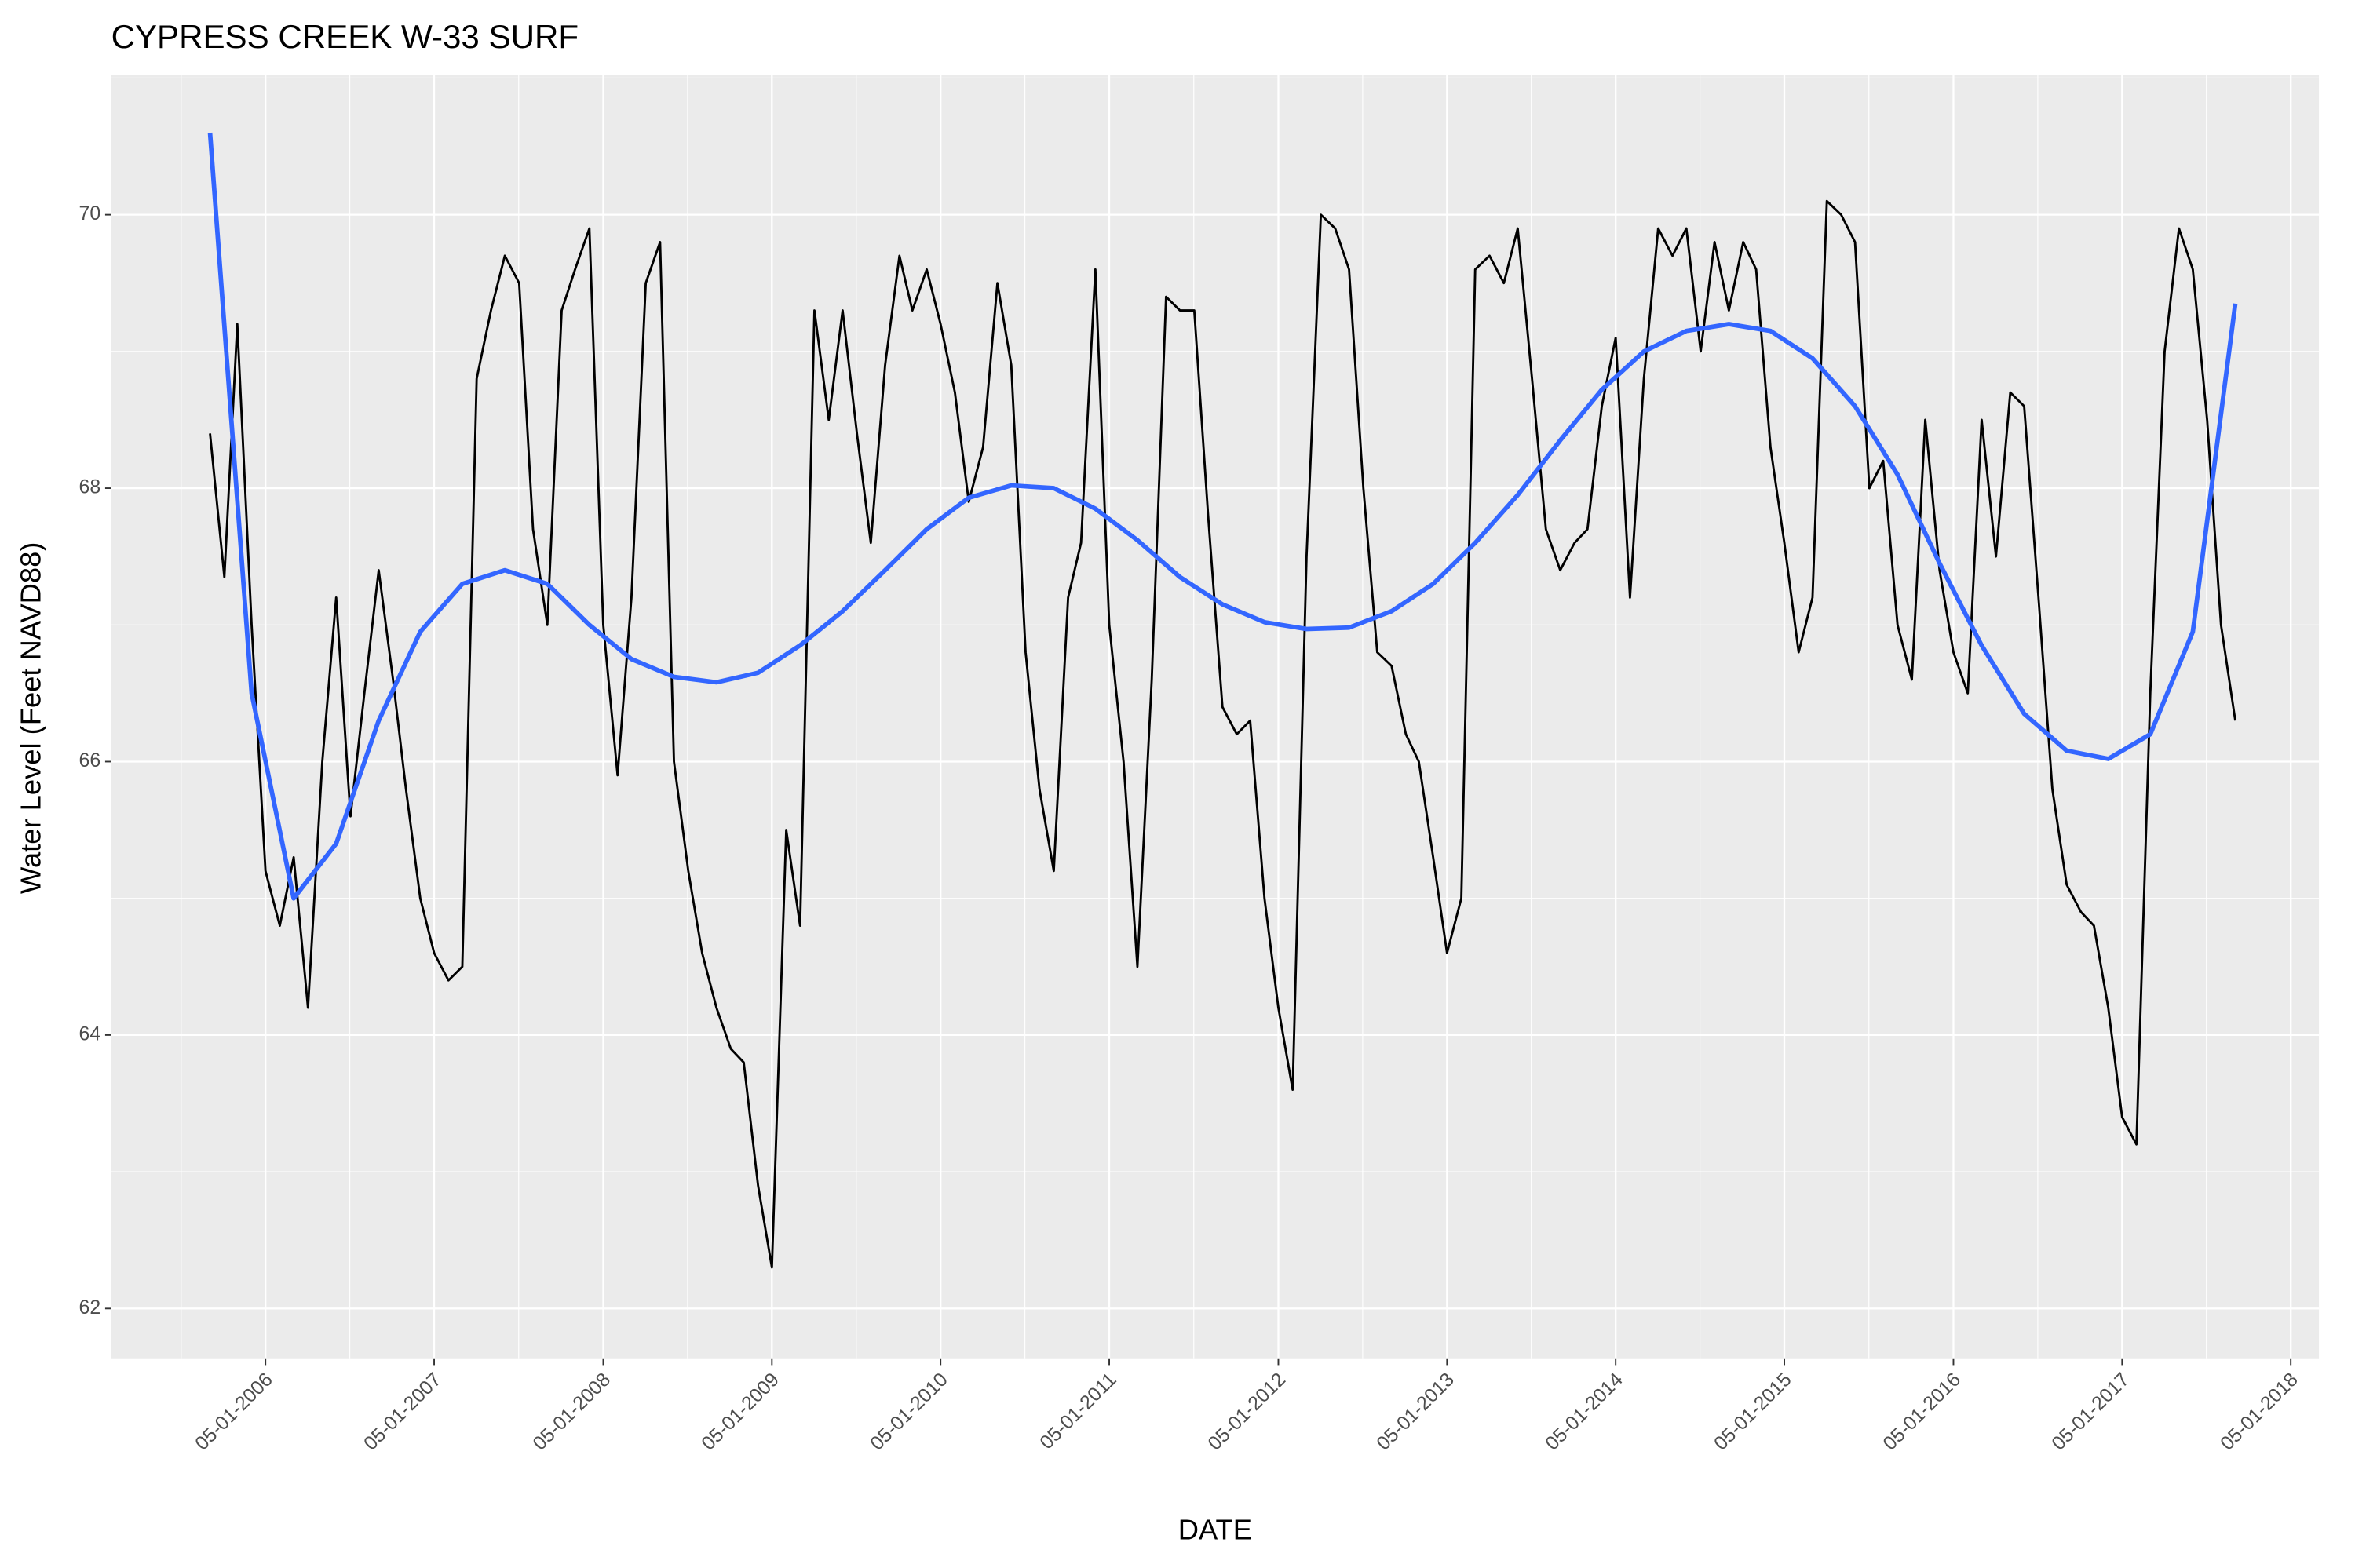 This screenshot has width=2355, height=1568. I want to click on y-tick-label: 68, so click(90, 487).